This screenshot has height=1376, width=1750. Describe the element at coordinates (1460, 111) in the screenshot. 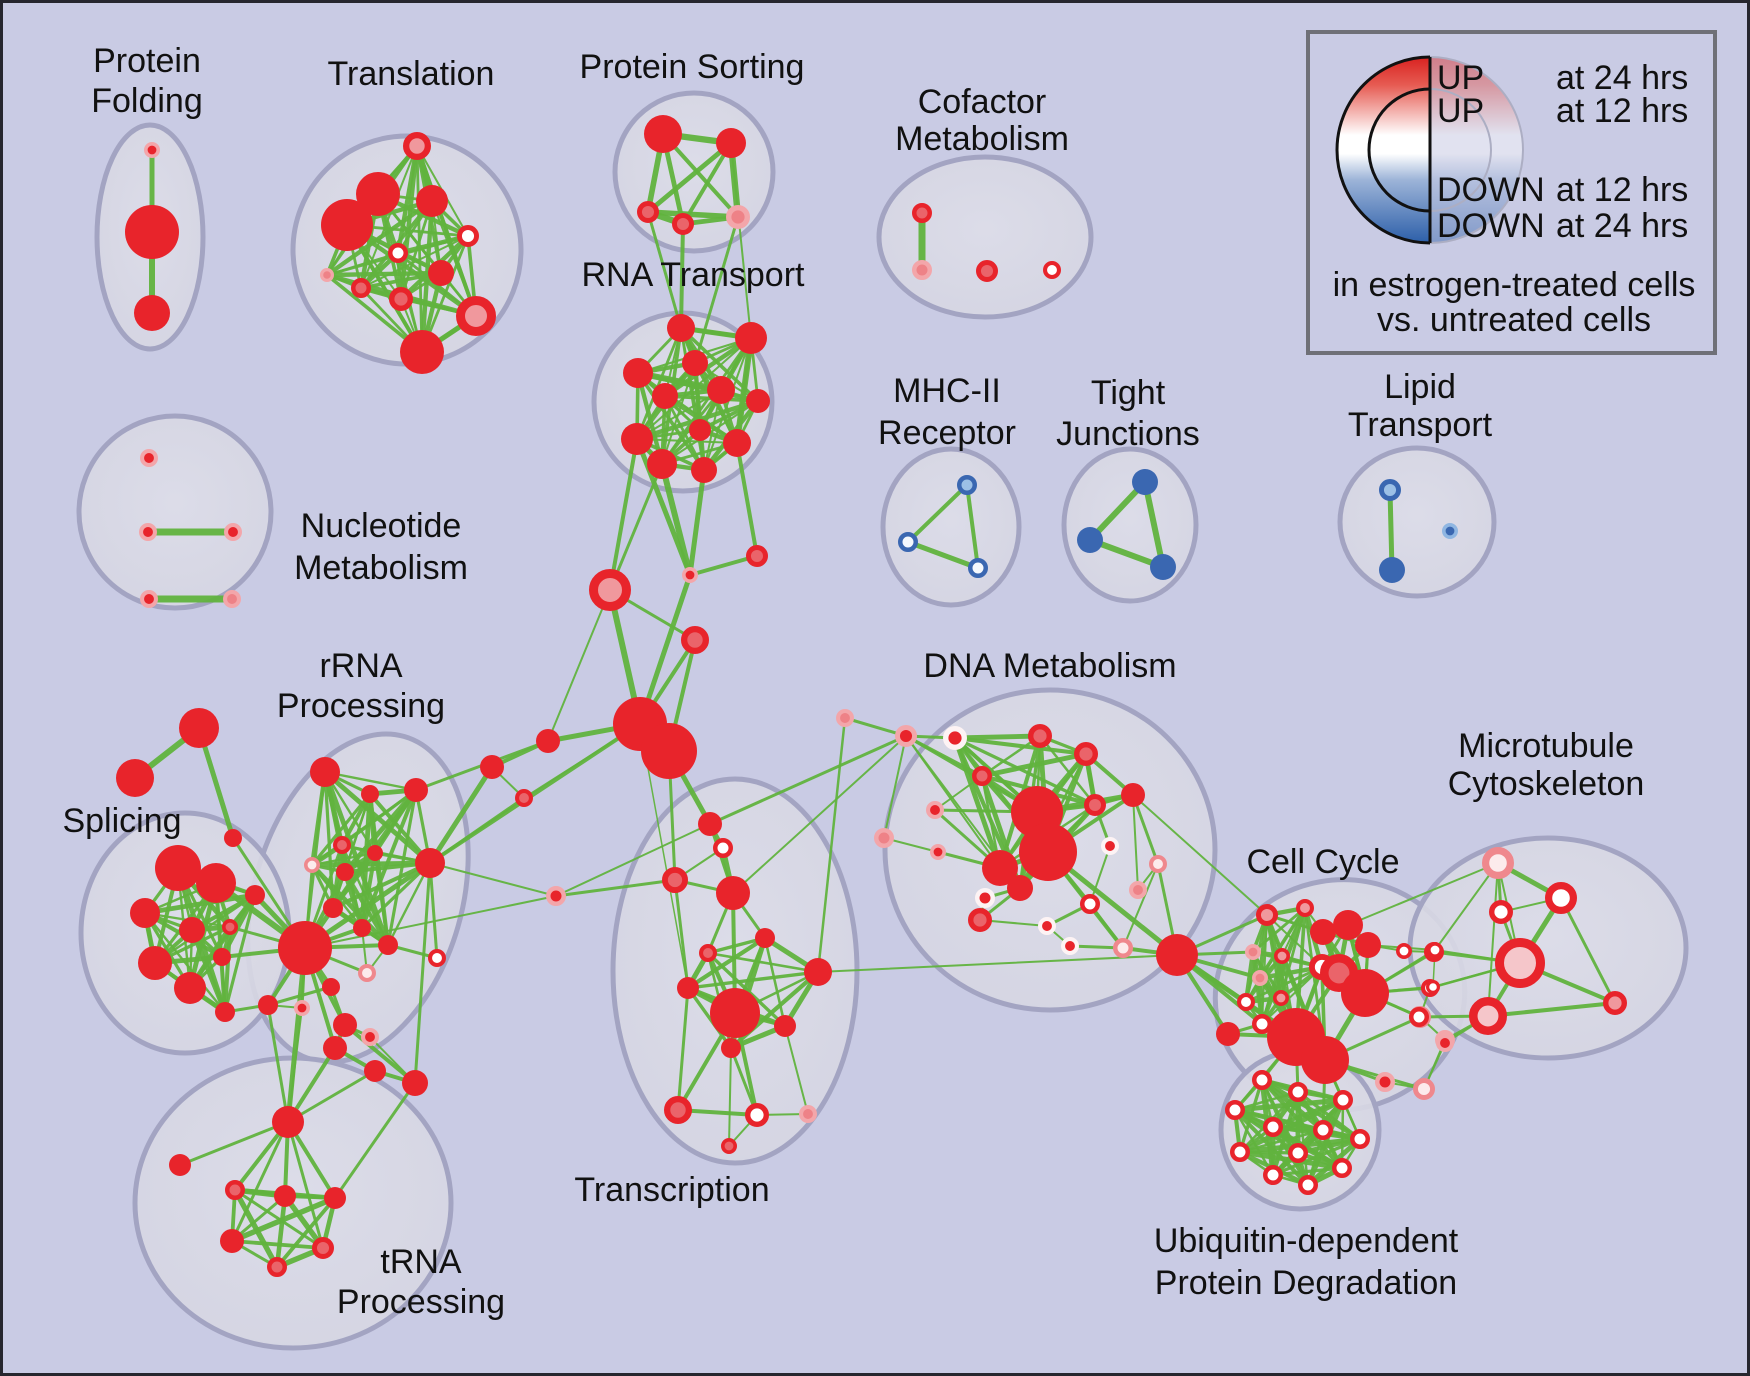

I see `legend-row-1-direction: UP` at that location.